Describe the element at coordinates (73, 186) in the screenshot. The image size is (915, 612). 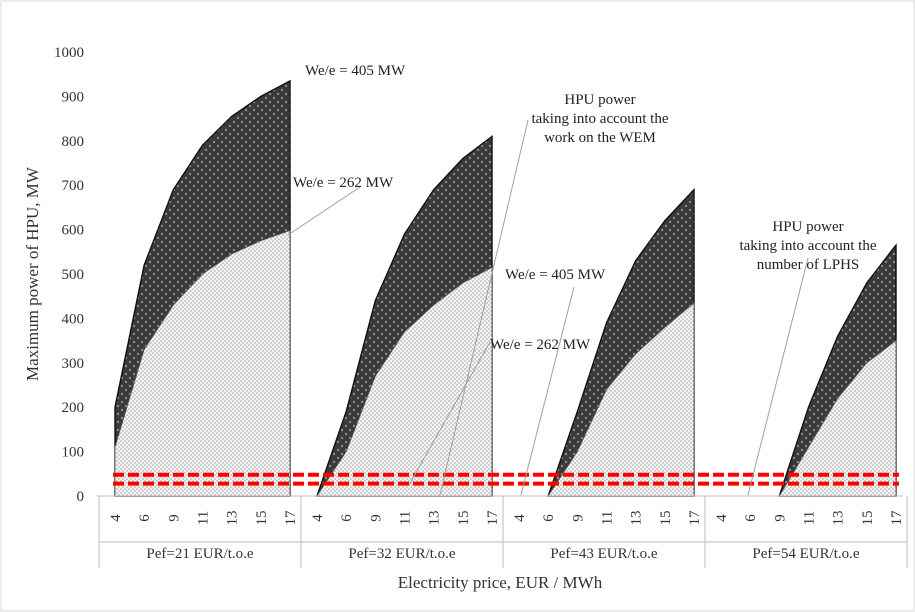
I see `y-tick-label: 700` at that location.